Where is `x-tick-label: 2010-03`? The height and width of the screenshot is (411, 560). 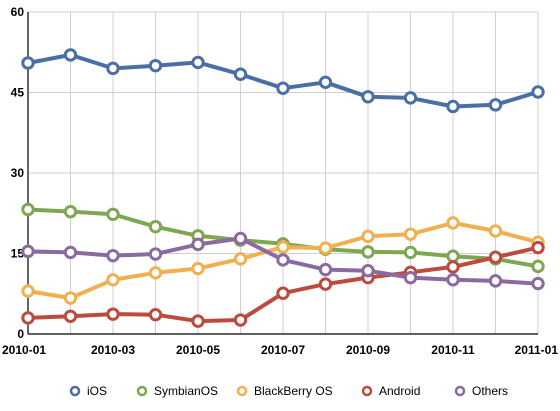
x-tick-label: 2010-03 is located at coordinates (113, 350).